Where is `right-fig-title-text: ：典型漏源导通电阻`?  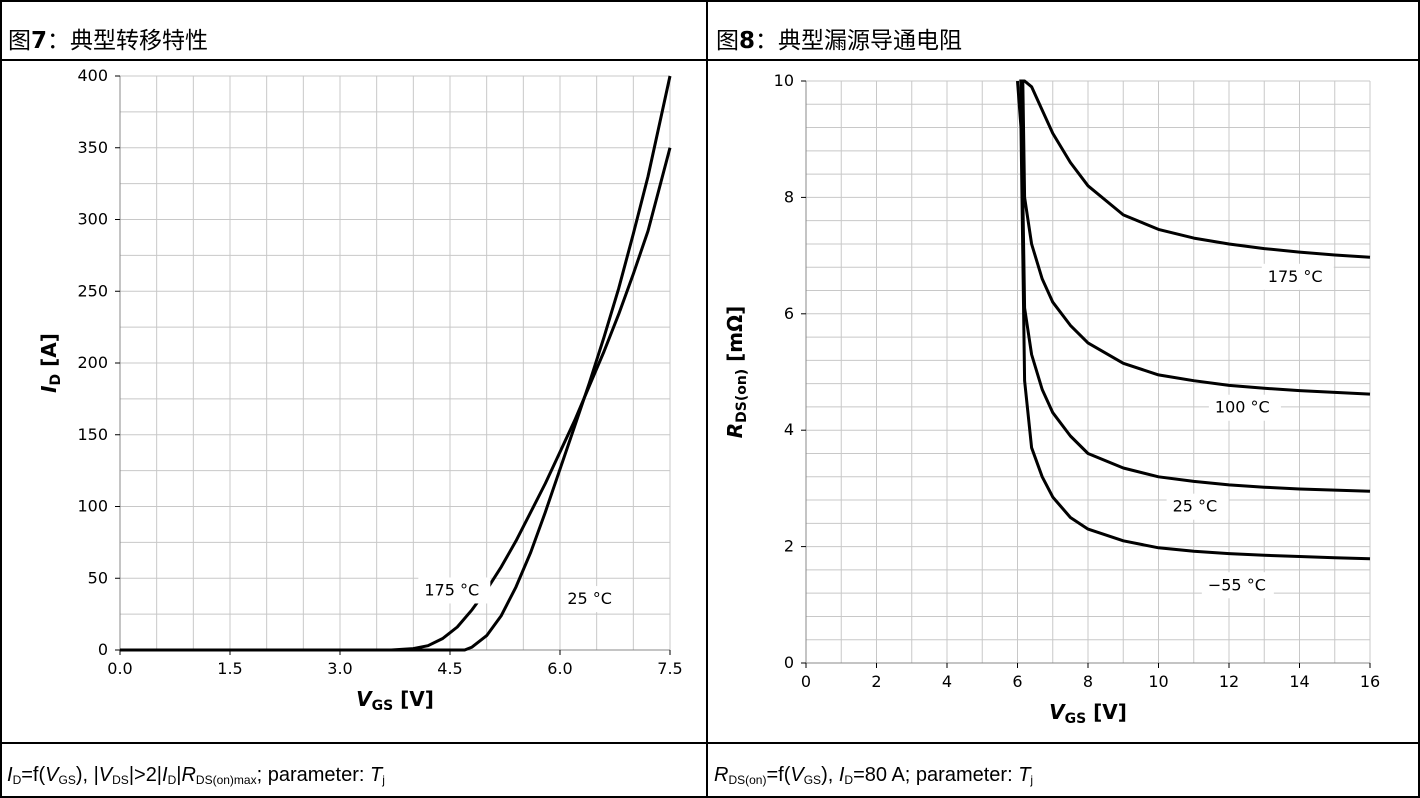
right-fig-title-text: ：典型漏源导通电阻 is located at coordinates (859, 41).